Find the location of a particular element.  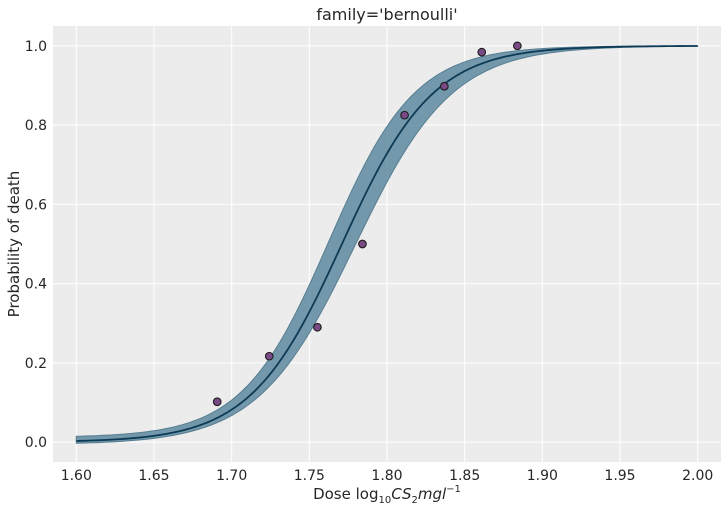

y-tick-label: 0.8 is located at coordinates (36, 126).